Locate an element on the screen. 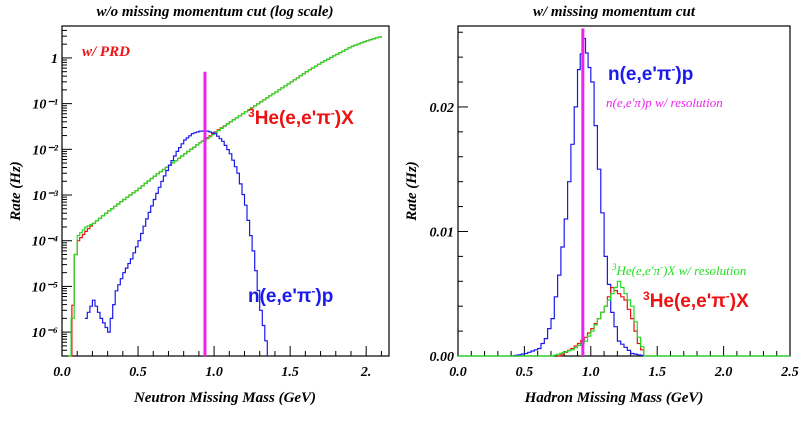 The height and width of the screenshot is (427, 800). left-x-tick-label: 2. is located at coordinates (366, 372).